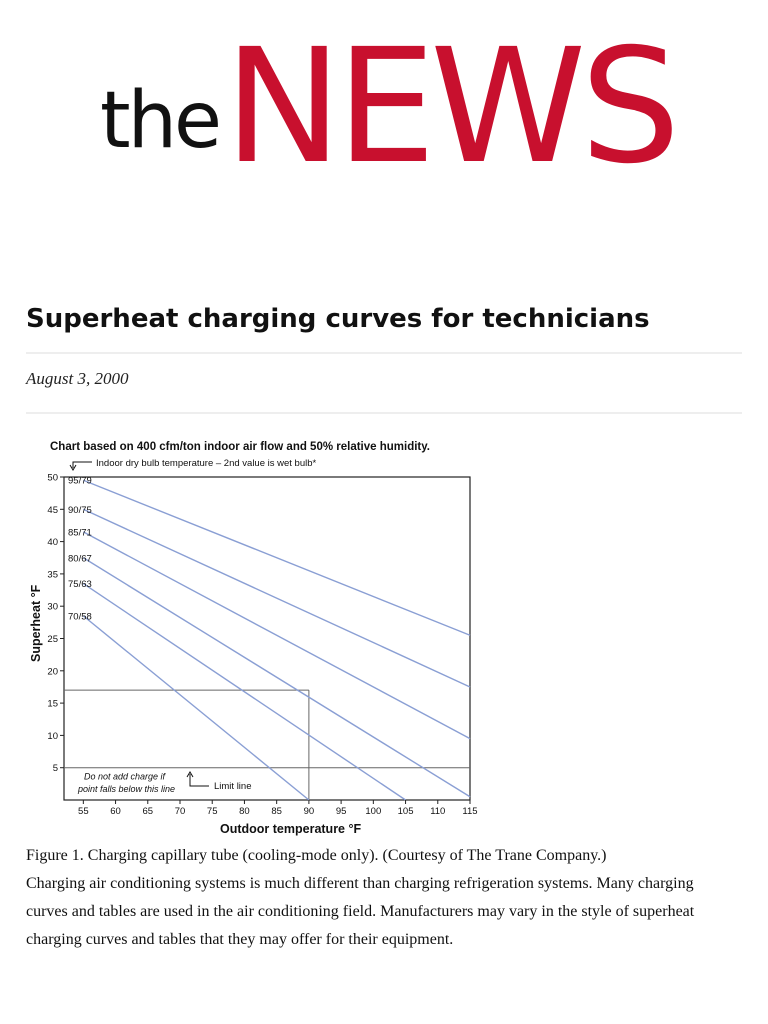 The height and width of the screenshot is (1024, 768). I want to click on y-tick-label-25: 25, so click(52, 639).